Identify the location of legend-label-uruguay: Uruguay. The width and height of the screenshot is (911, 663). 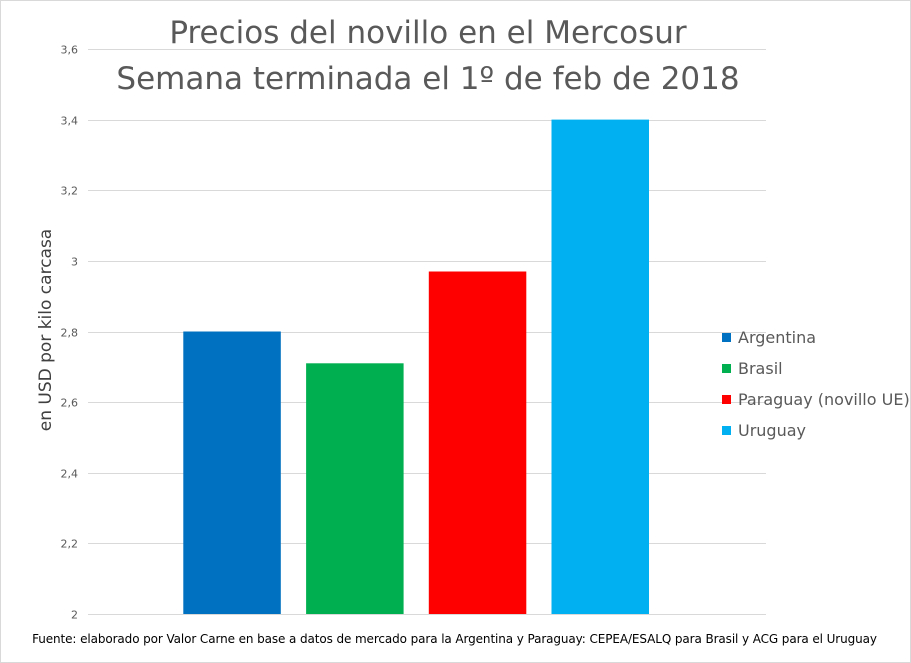
(772, 430).